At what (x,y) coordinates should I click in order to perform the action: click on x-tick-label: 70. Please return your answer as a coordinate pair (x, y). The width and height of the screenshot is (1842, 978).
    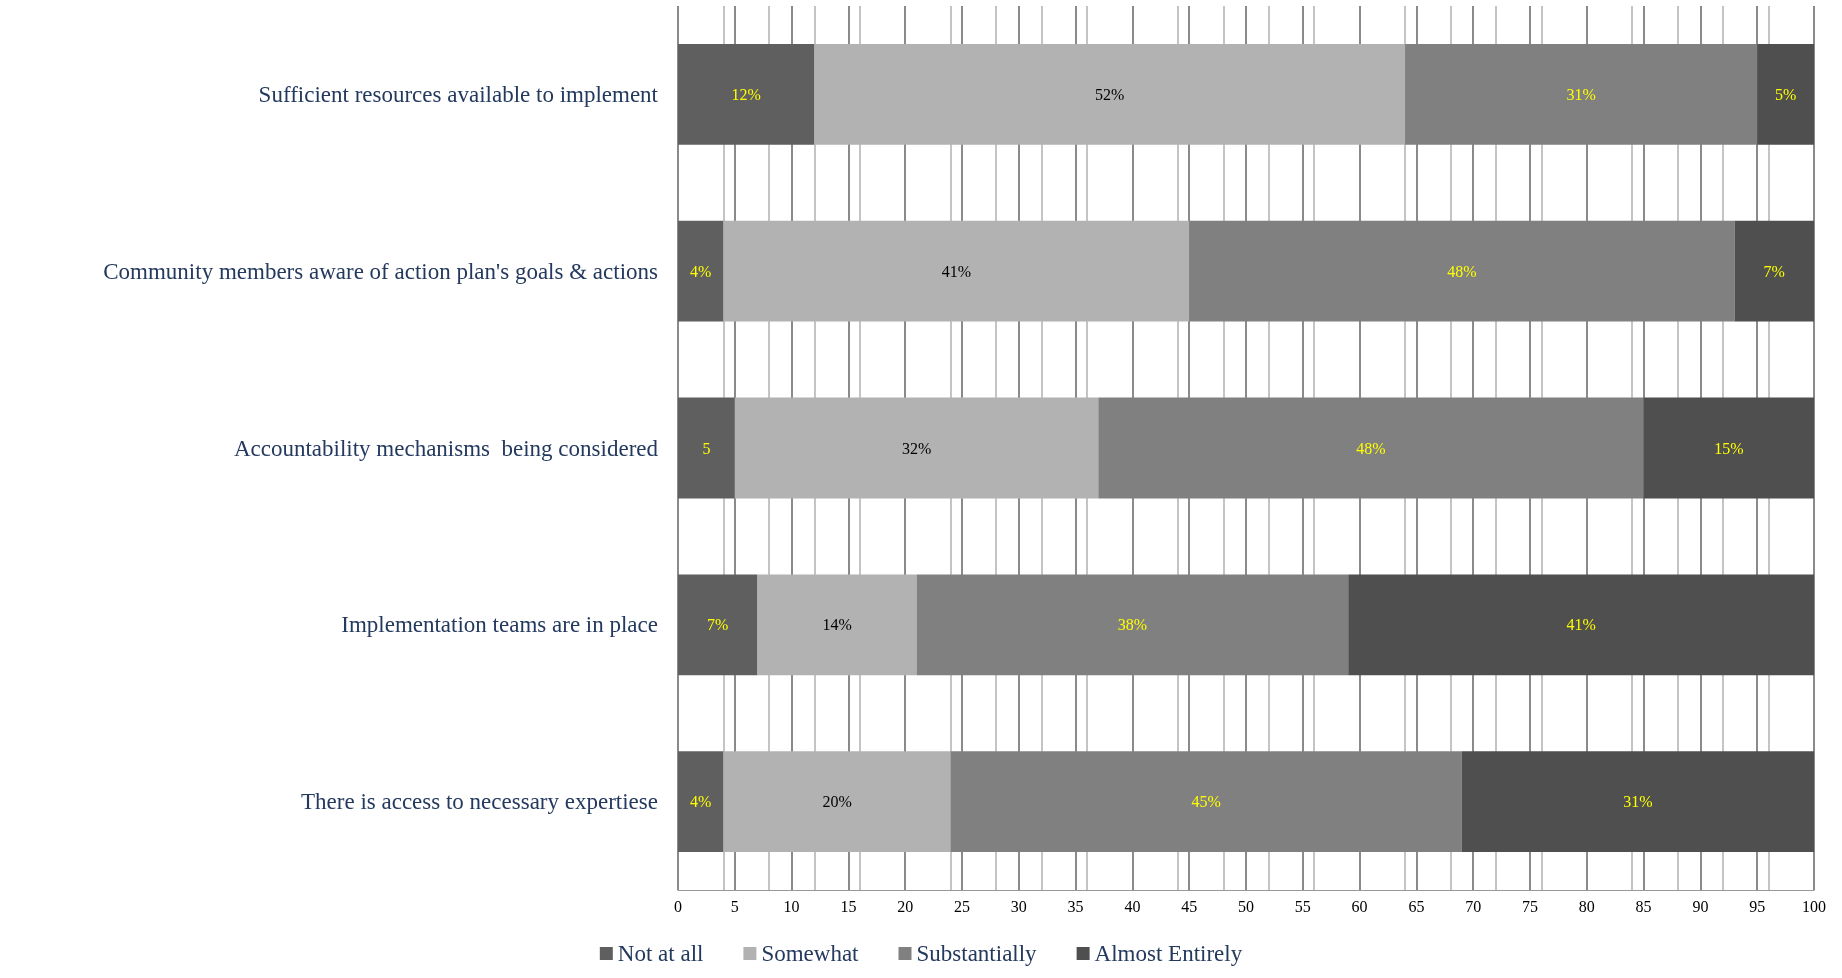
    Looking at the image, I should click on (1473, 906).